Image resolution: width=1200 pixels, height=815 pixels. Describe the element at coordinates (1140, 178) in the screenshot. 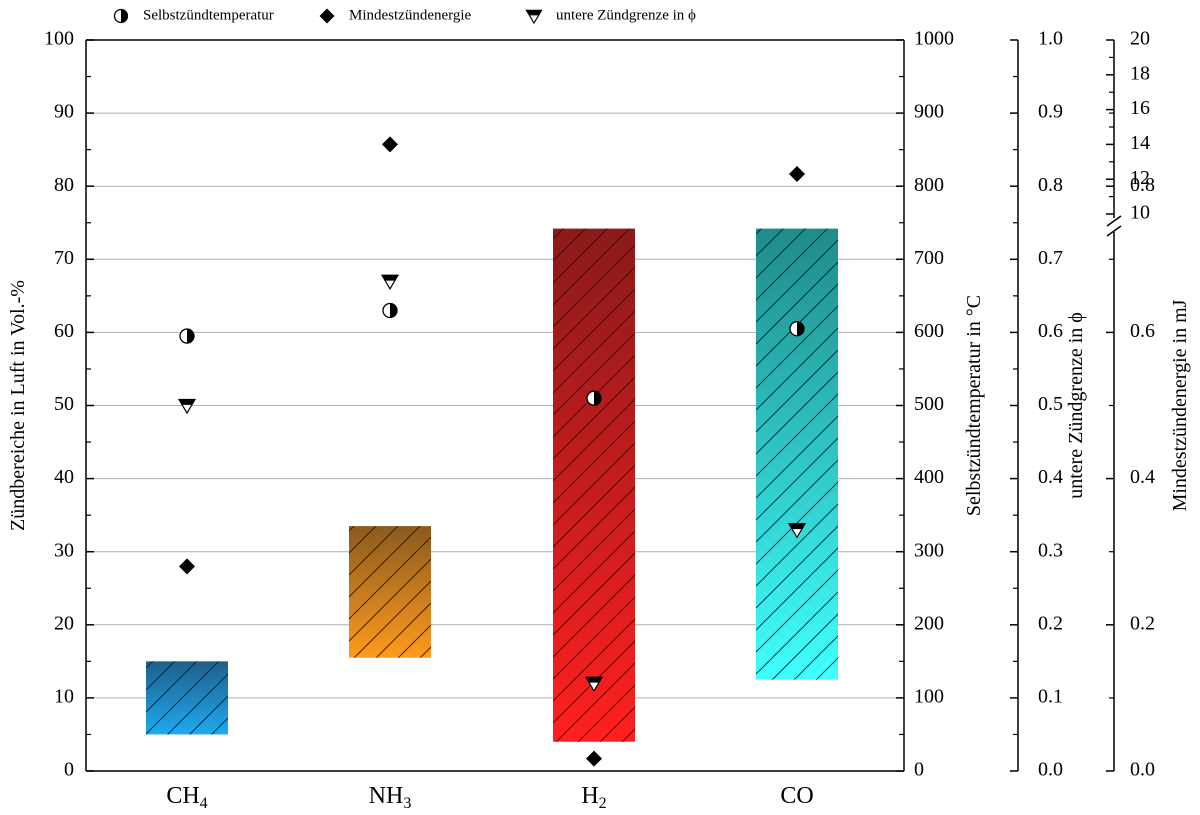

I see `mj-tick-label: 12` at that location.